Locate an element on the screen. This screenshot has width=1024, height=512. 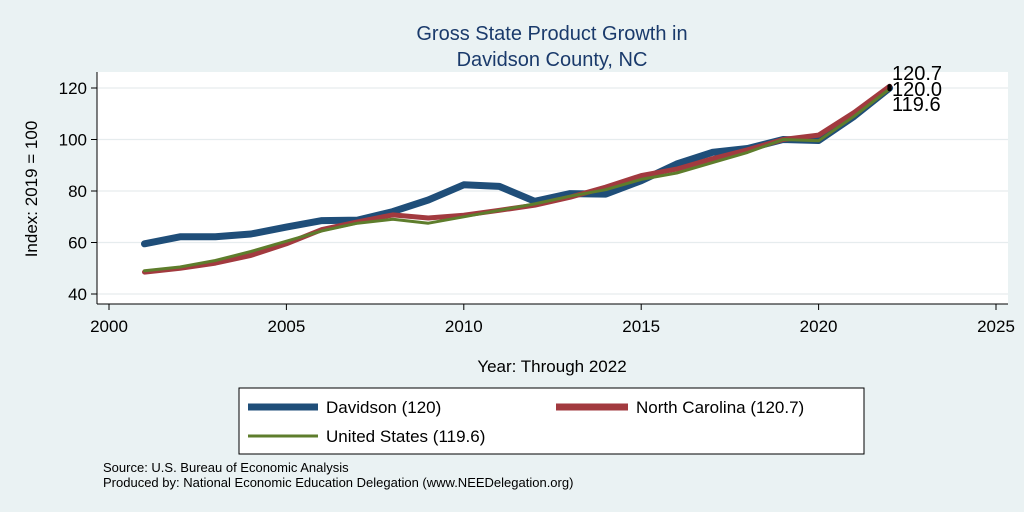
y-axis-title: Index: 2019 = 100 is located at coordinates (31, 189).